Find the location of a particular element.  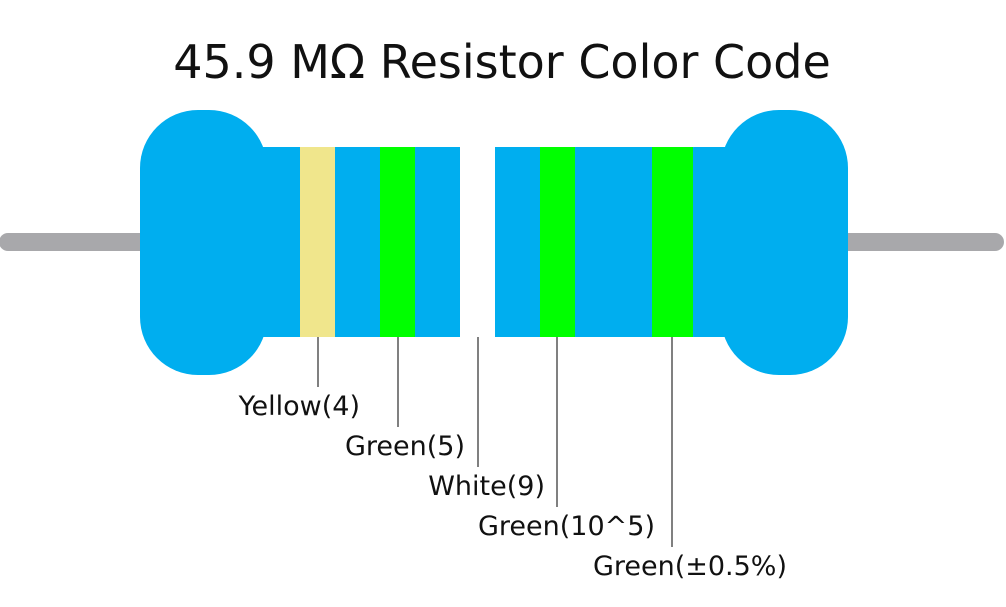

band-label: Green(5) is located at coordinates (405, 446).